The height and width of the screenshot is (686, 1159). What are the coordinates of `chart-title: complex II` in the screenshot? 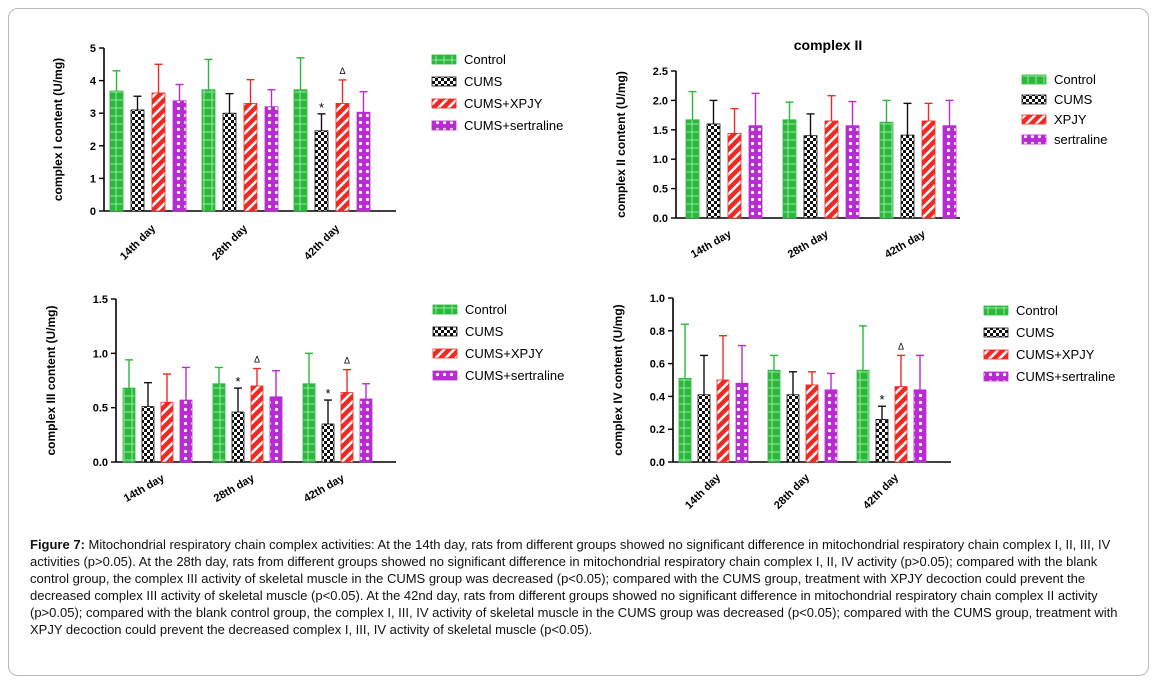 It's located at (828, 45).